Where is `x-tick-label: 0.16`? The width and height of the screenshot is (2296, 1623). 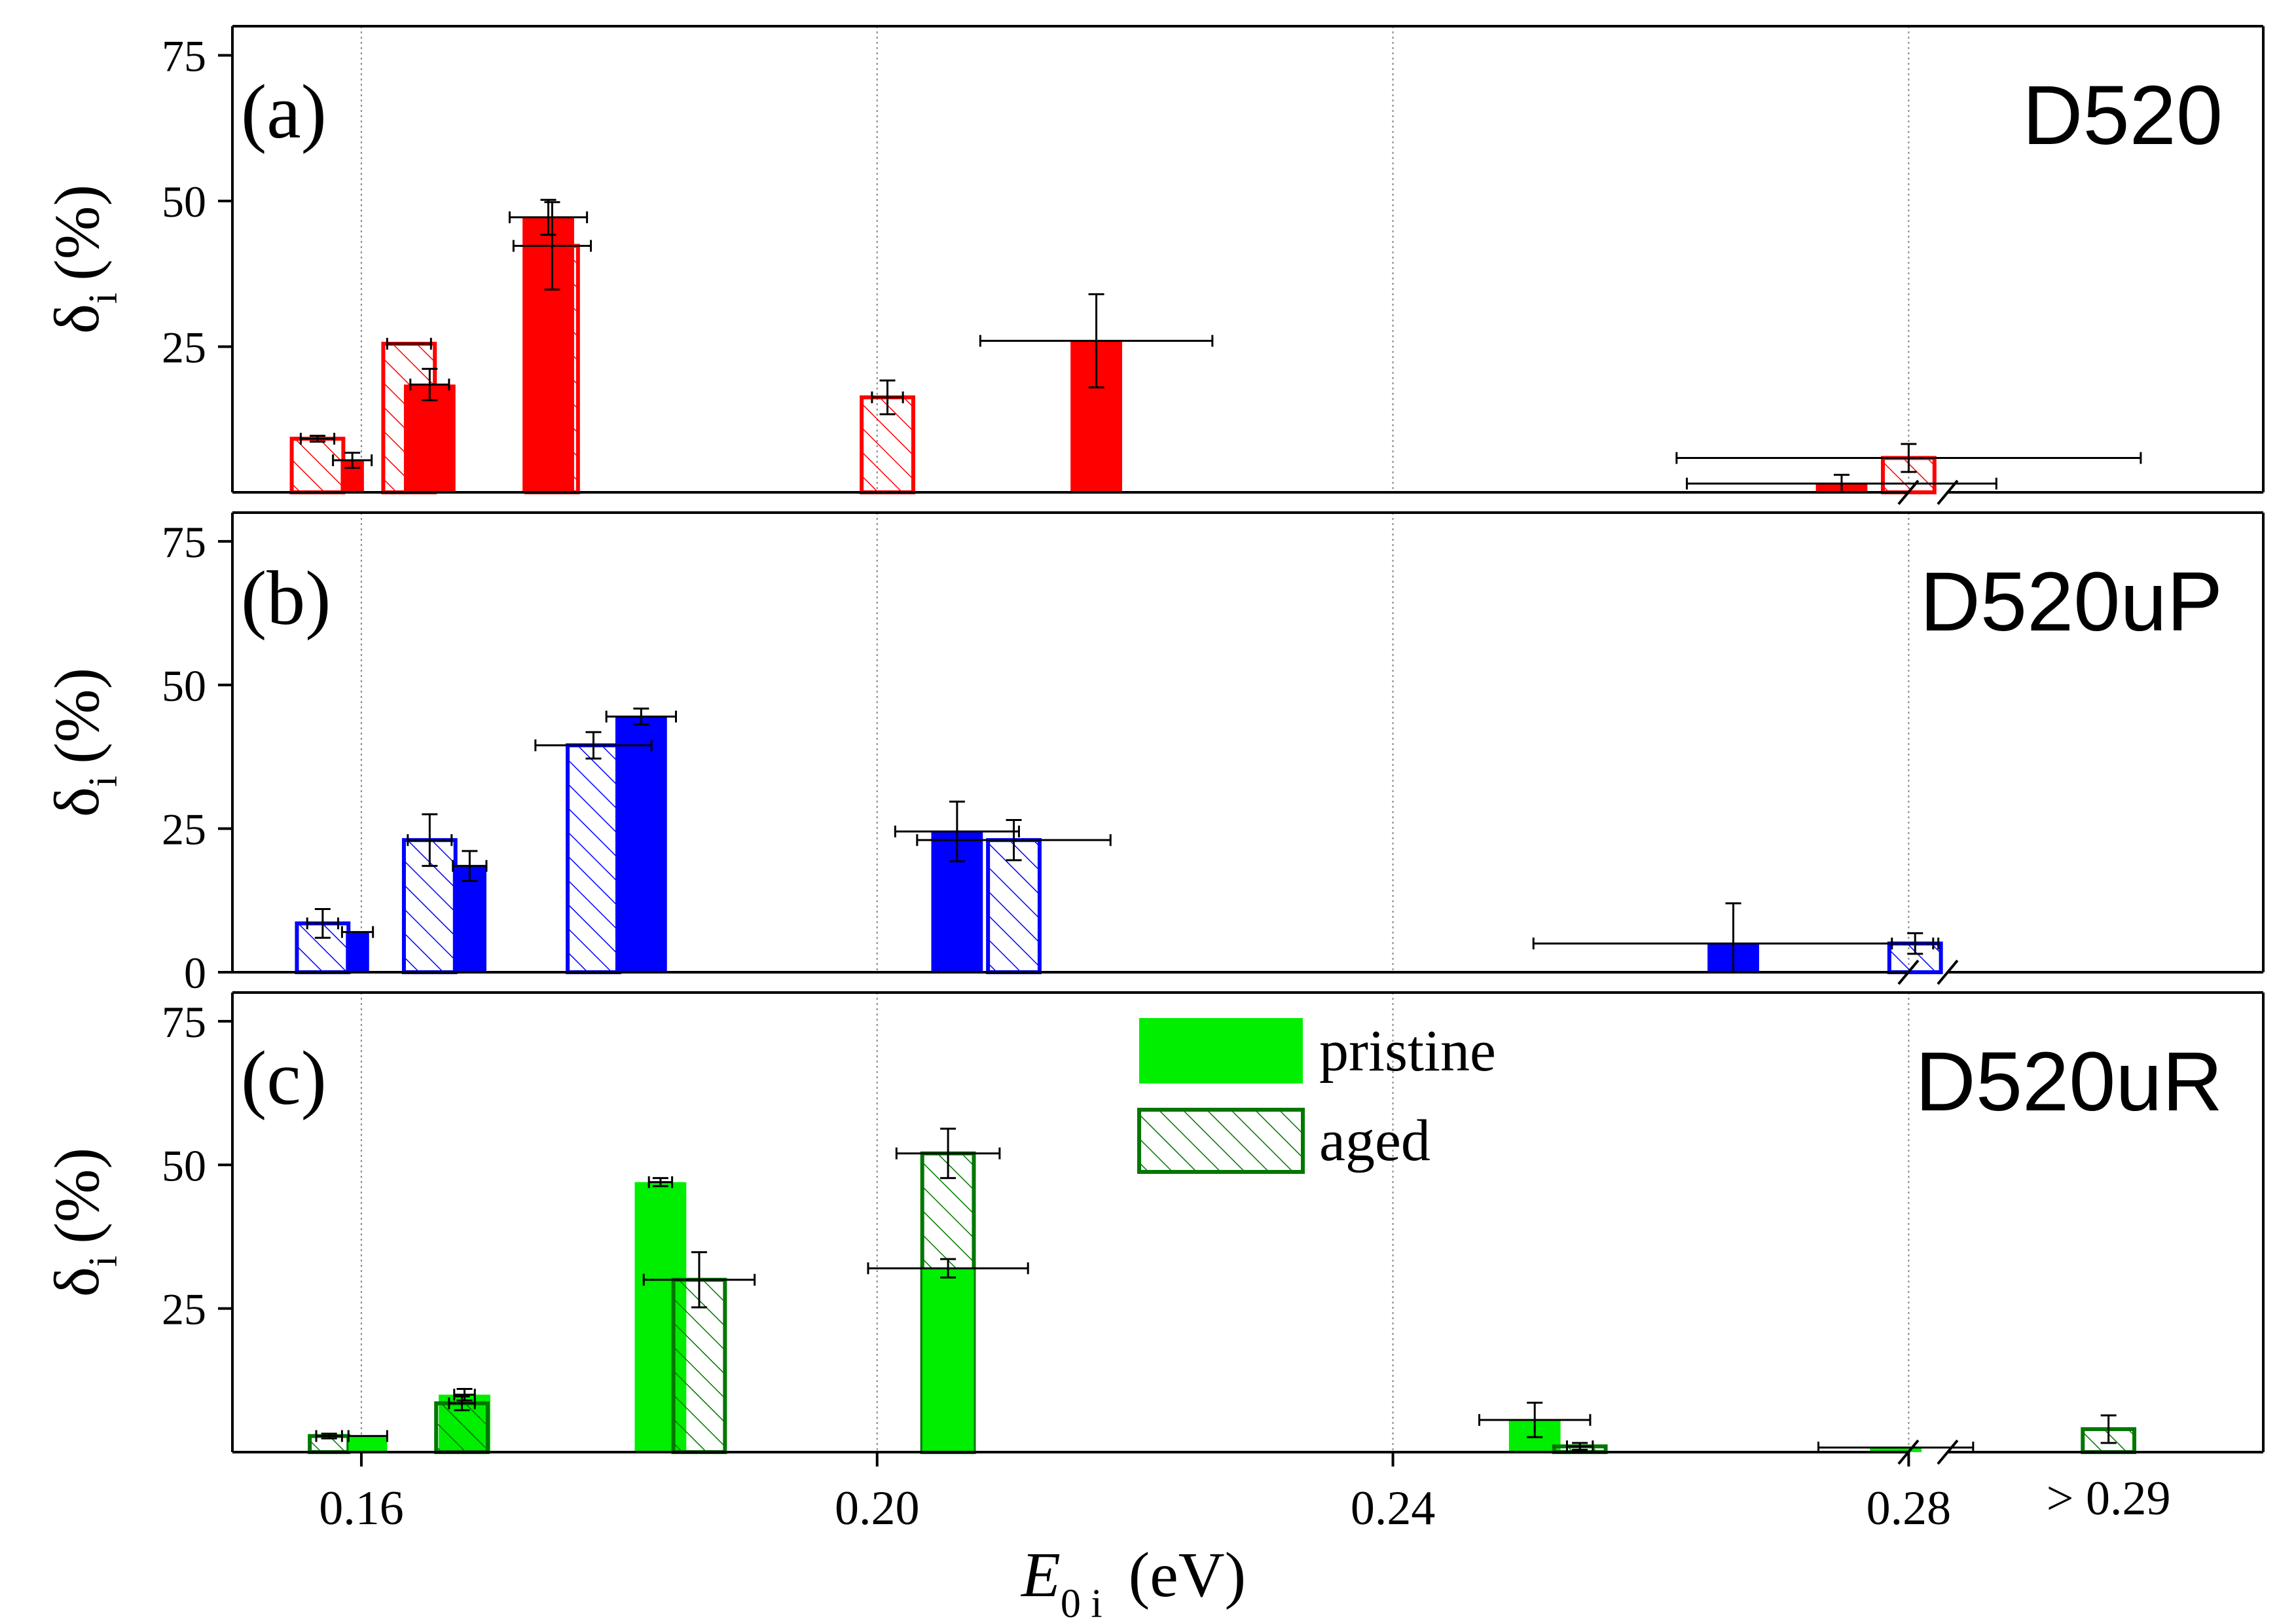 x-tick-label: 0.16 is located at coordinates (361, 1508).